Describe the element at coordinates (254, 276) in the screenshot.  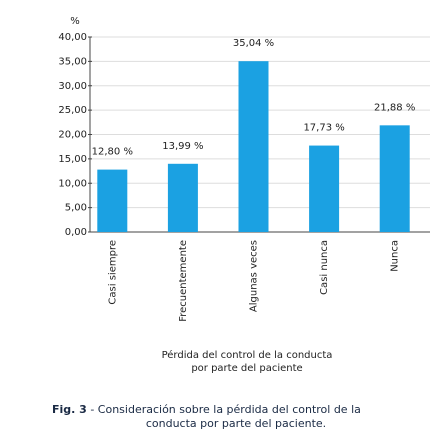
I see `x-tick-label: Algunas veces` at that location.